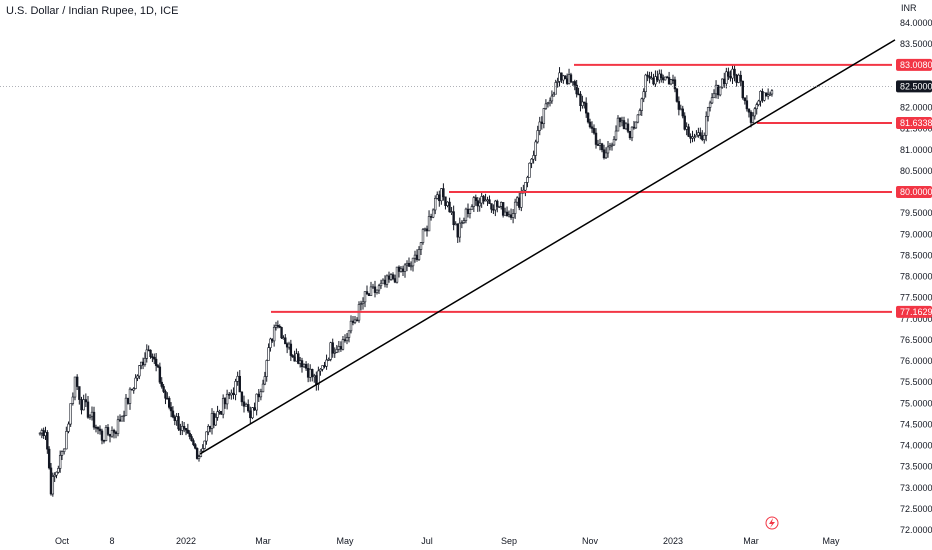  What do you see at coordinates (916, 65) in the screenshot?
I see `level-price-label: 83.0080` at bounding box center [916, 65].